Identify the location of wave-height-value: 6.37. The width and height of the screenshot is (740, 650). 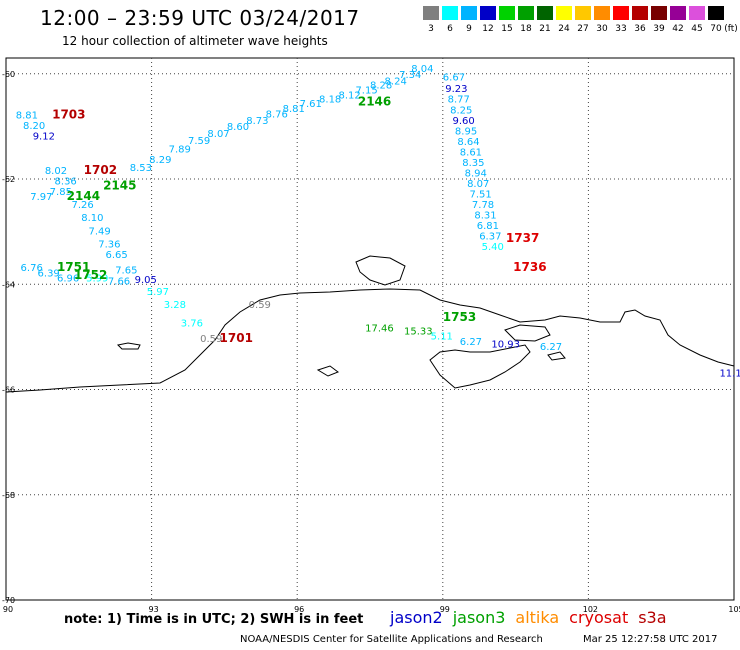
(490, 237).